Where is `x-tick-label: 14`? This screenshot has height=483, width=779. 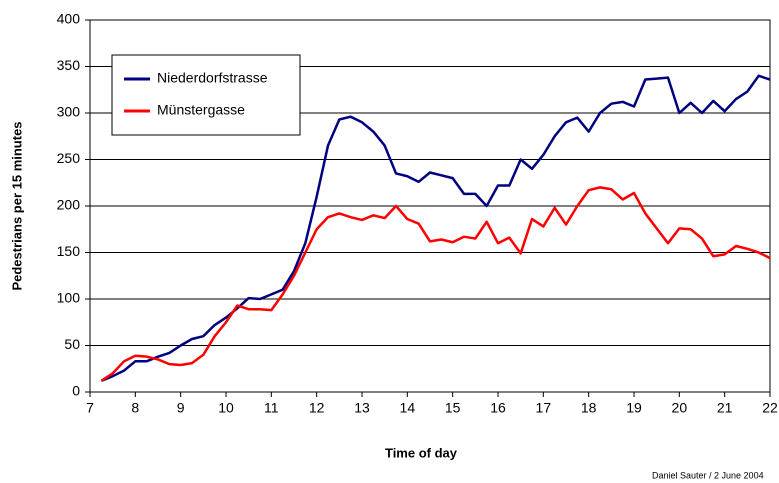
x-tick-label: 14 is located at coordinates (408, 408).